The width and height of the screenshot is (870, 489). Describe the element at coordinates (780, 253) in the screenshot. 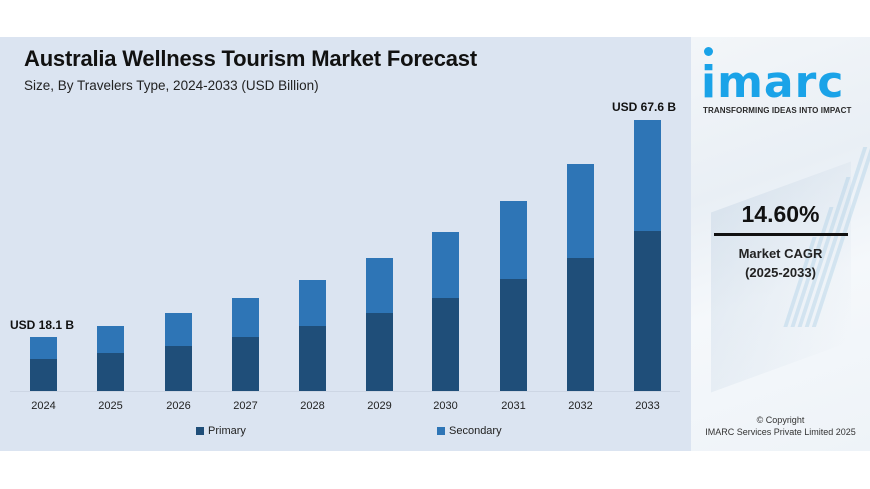

I see `cagr-label-text: Market CAGR` at that location.